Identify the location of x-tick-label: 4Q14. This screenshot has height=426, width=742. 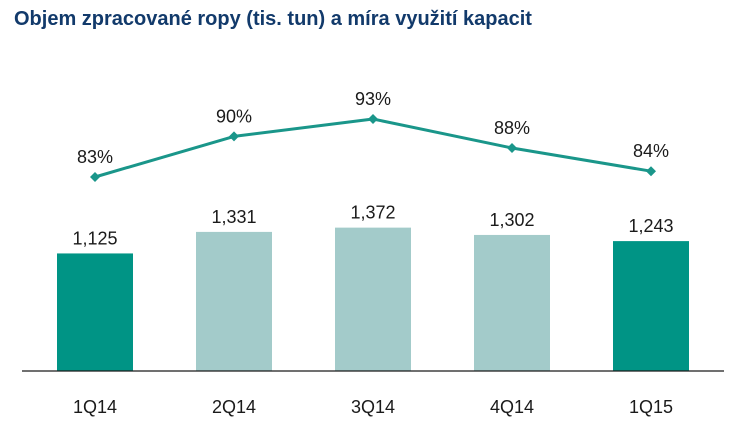
(512, 407).